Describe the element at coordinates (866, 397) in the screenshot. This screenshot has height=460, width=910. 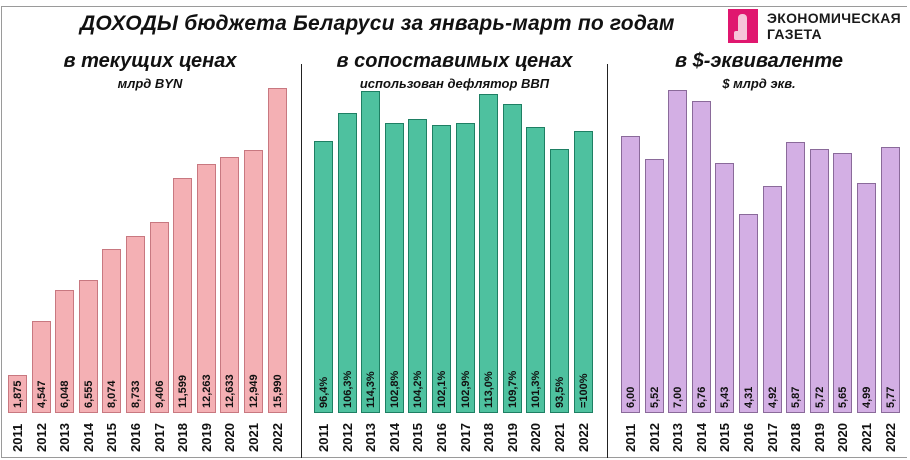
I see `bar-value-label: 4,99` at that location.